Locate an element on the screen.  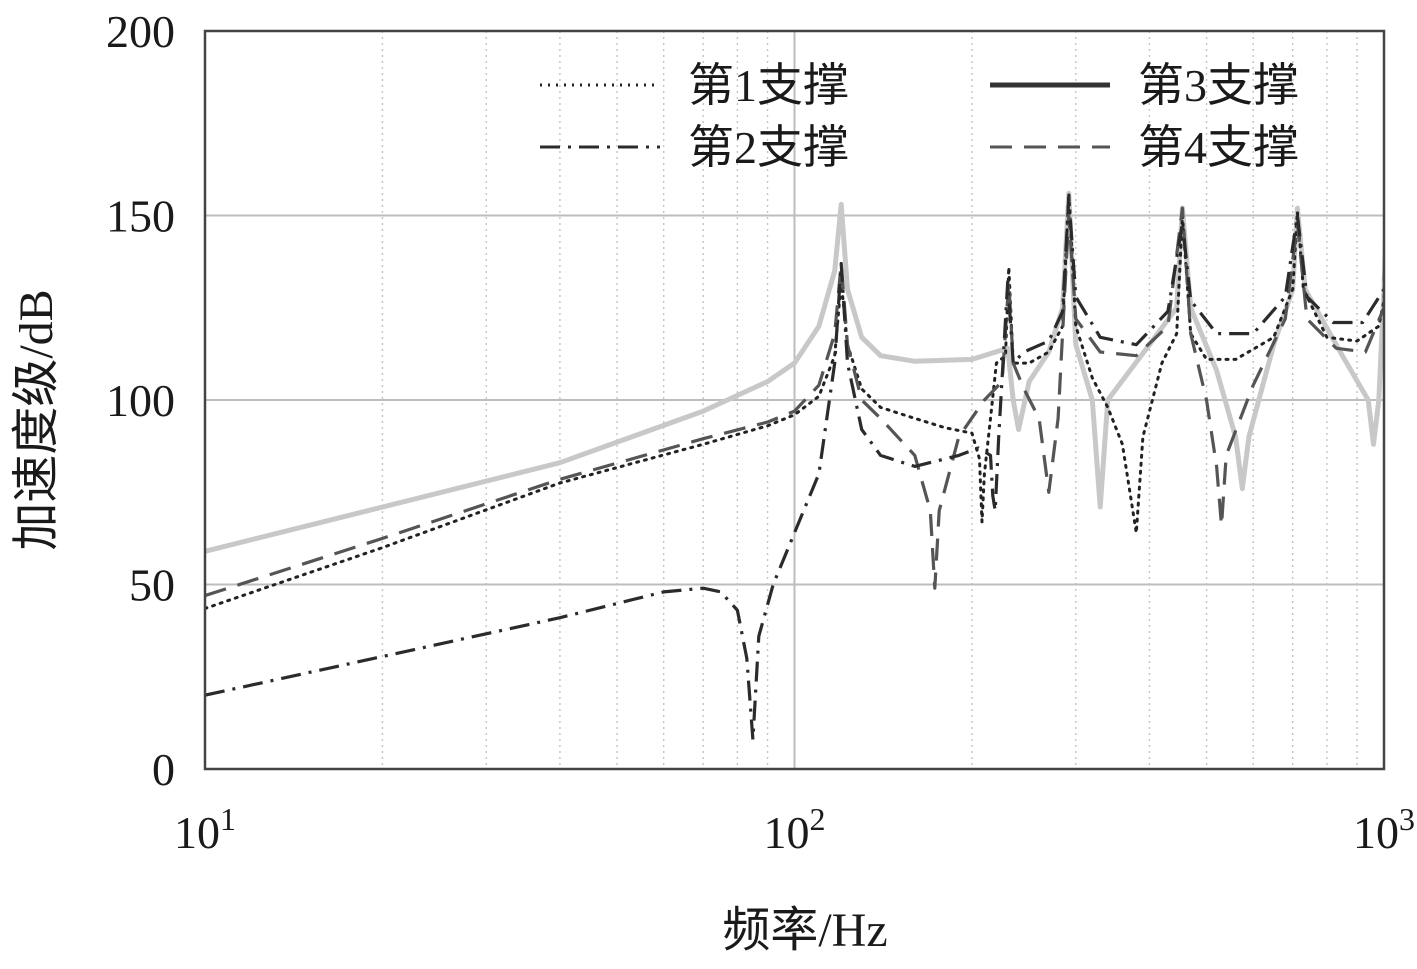
x-tick-labels: 10¹ 10² 10³ is located at coordinates (794, 829).